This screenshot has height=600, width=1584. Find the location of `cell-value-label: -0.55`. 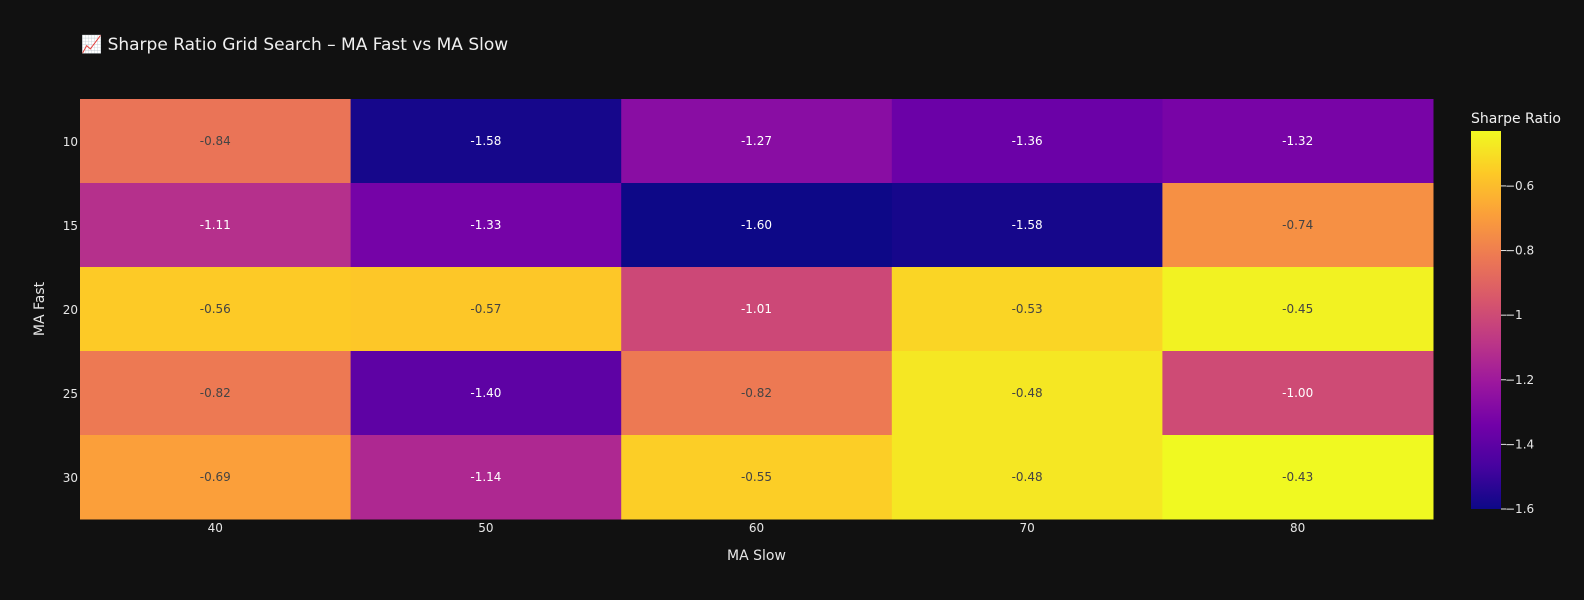

cell-value-label: -0.55 is located at coordinates (756, 477).